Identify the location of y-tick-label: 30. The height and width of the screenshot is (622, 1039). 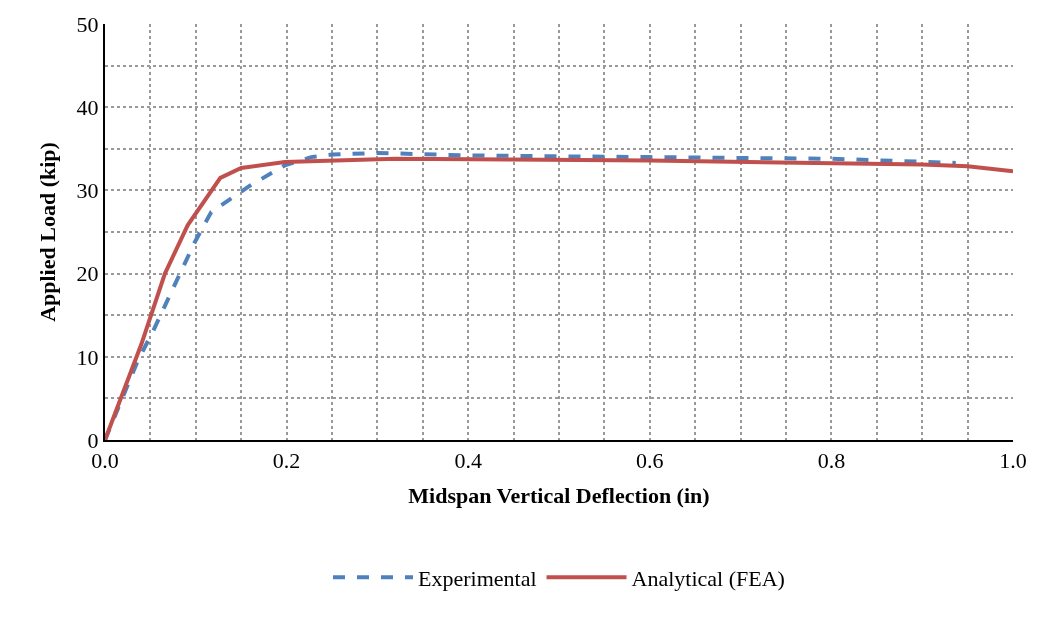
(87, 191).